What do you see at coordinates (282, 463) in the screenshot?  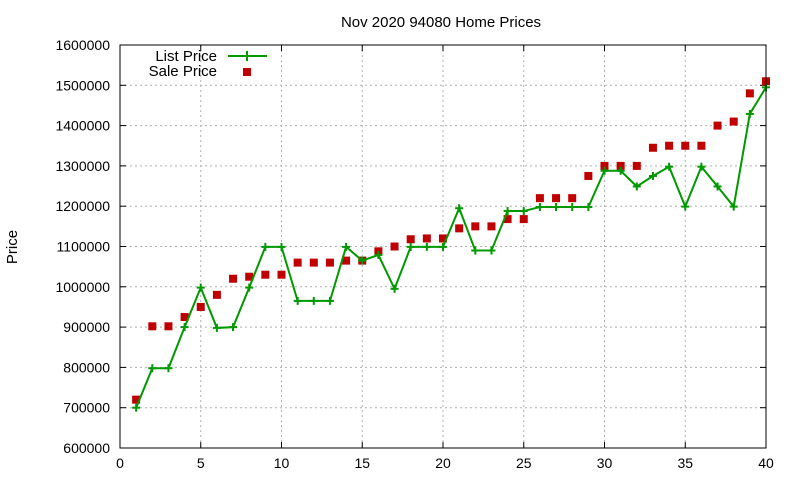 I see `x-tick-label: 10` at bounding box center [282, 463].